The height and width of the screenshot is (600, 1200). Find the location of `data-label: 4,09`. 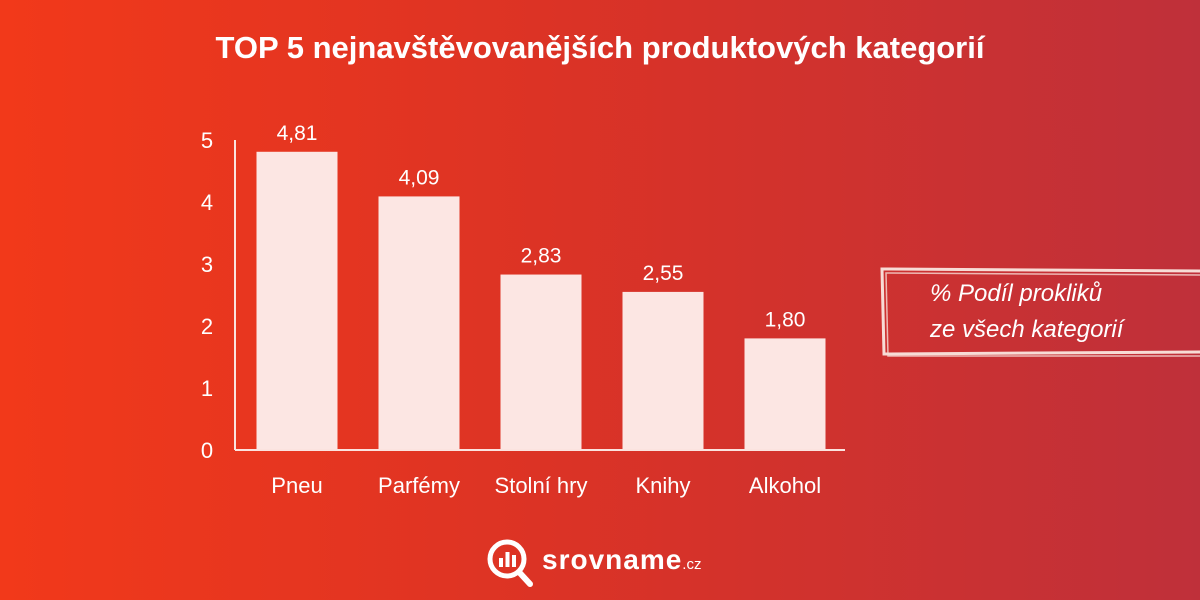

data-label: 4,09 is located at coordinates (419, 177).